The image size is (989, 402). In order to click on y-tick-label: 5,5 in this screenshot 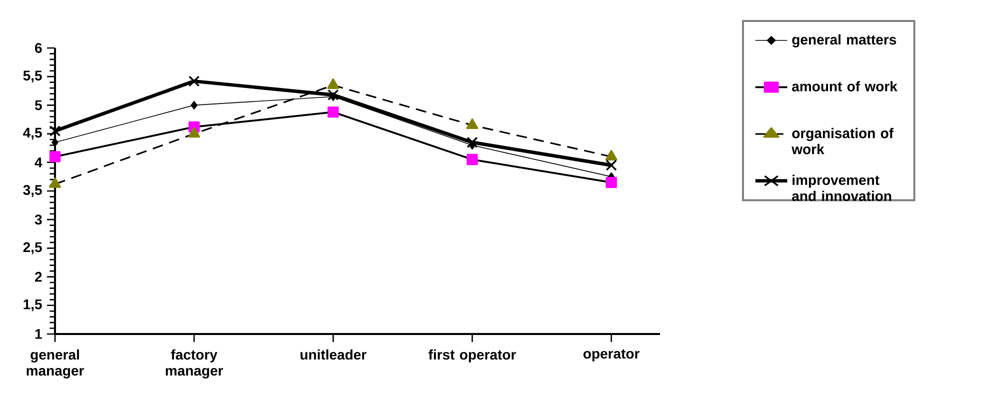, I will do `click(32, 76)`.